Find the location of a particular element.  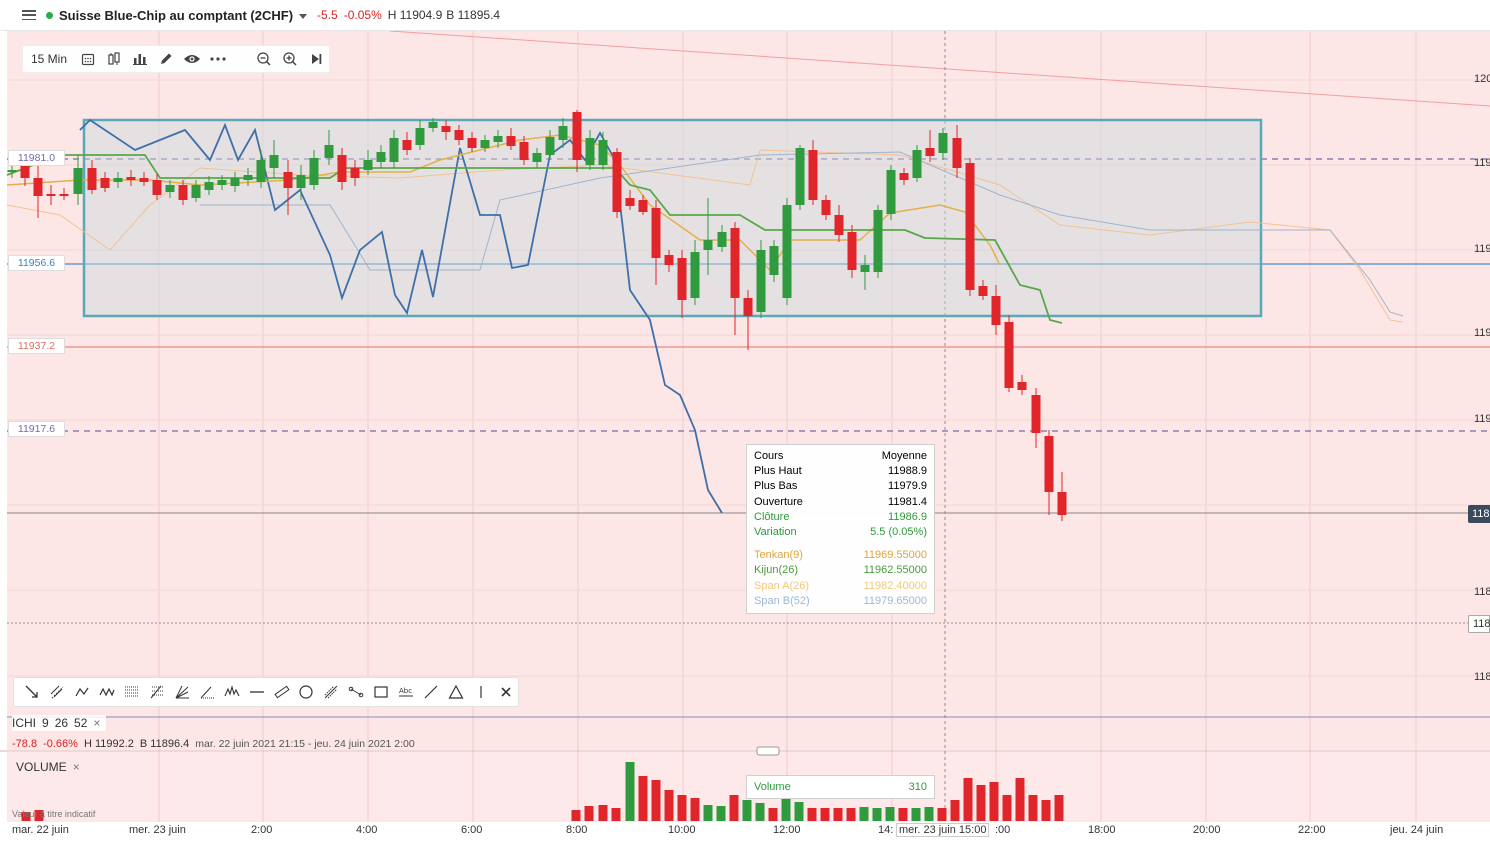

pane-resize-handle is located at coordinates (768, 751).